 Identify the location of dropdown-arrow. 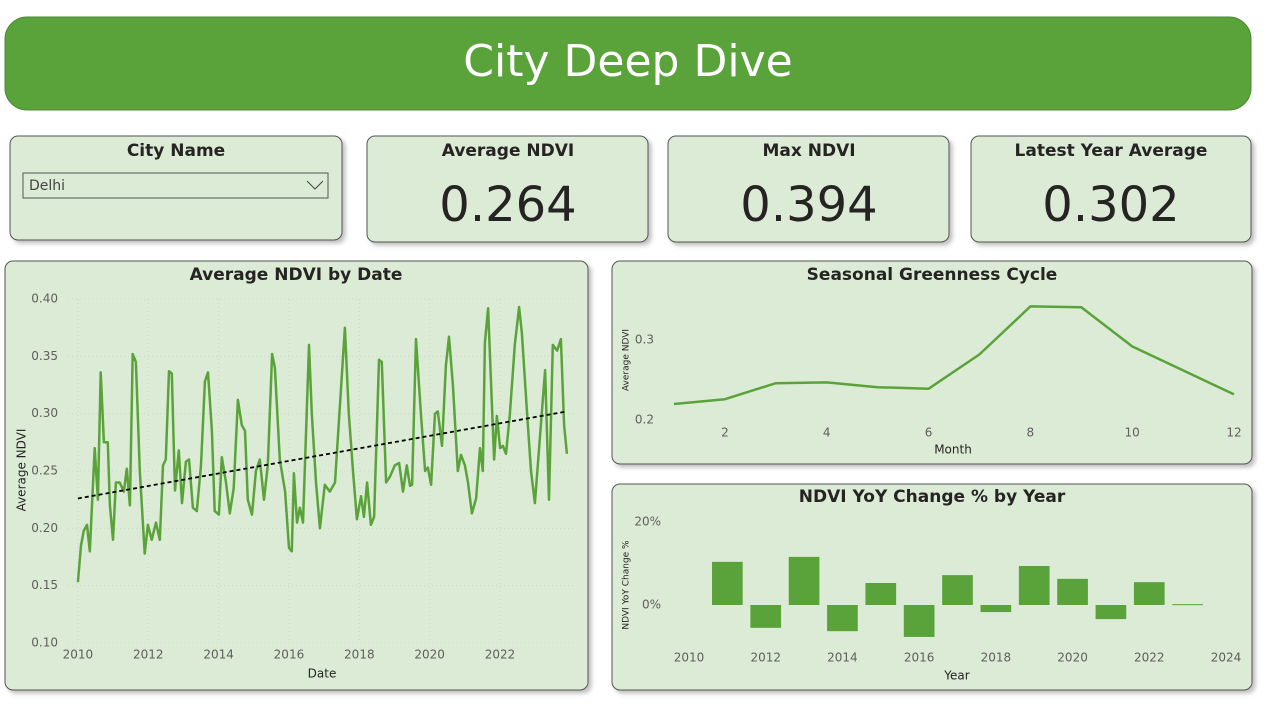
(315, 185).